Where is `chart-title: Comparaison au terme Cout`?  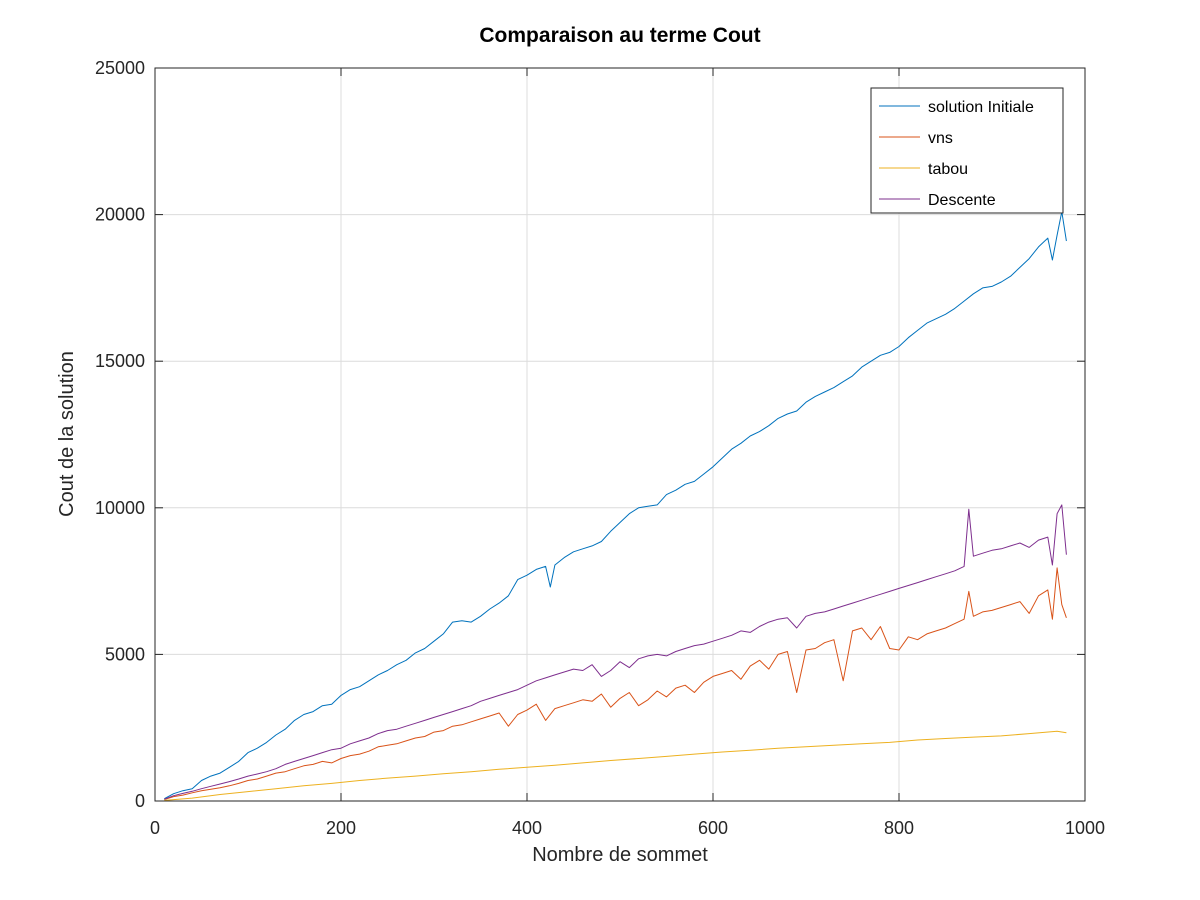 chart-title: Comparaison au terme Cout is located at coordinates (619, 35).